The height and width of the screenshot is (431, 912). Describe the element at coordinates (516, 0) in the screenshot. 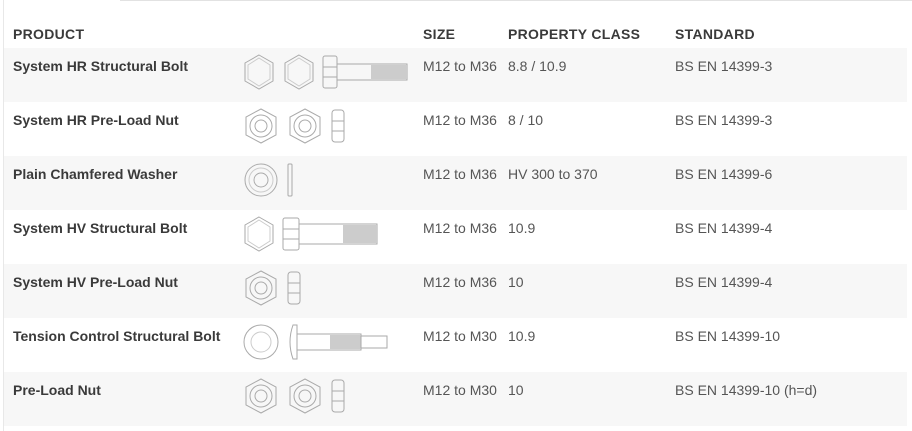

I see `tab-border` at that location.